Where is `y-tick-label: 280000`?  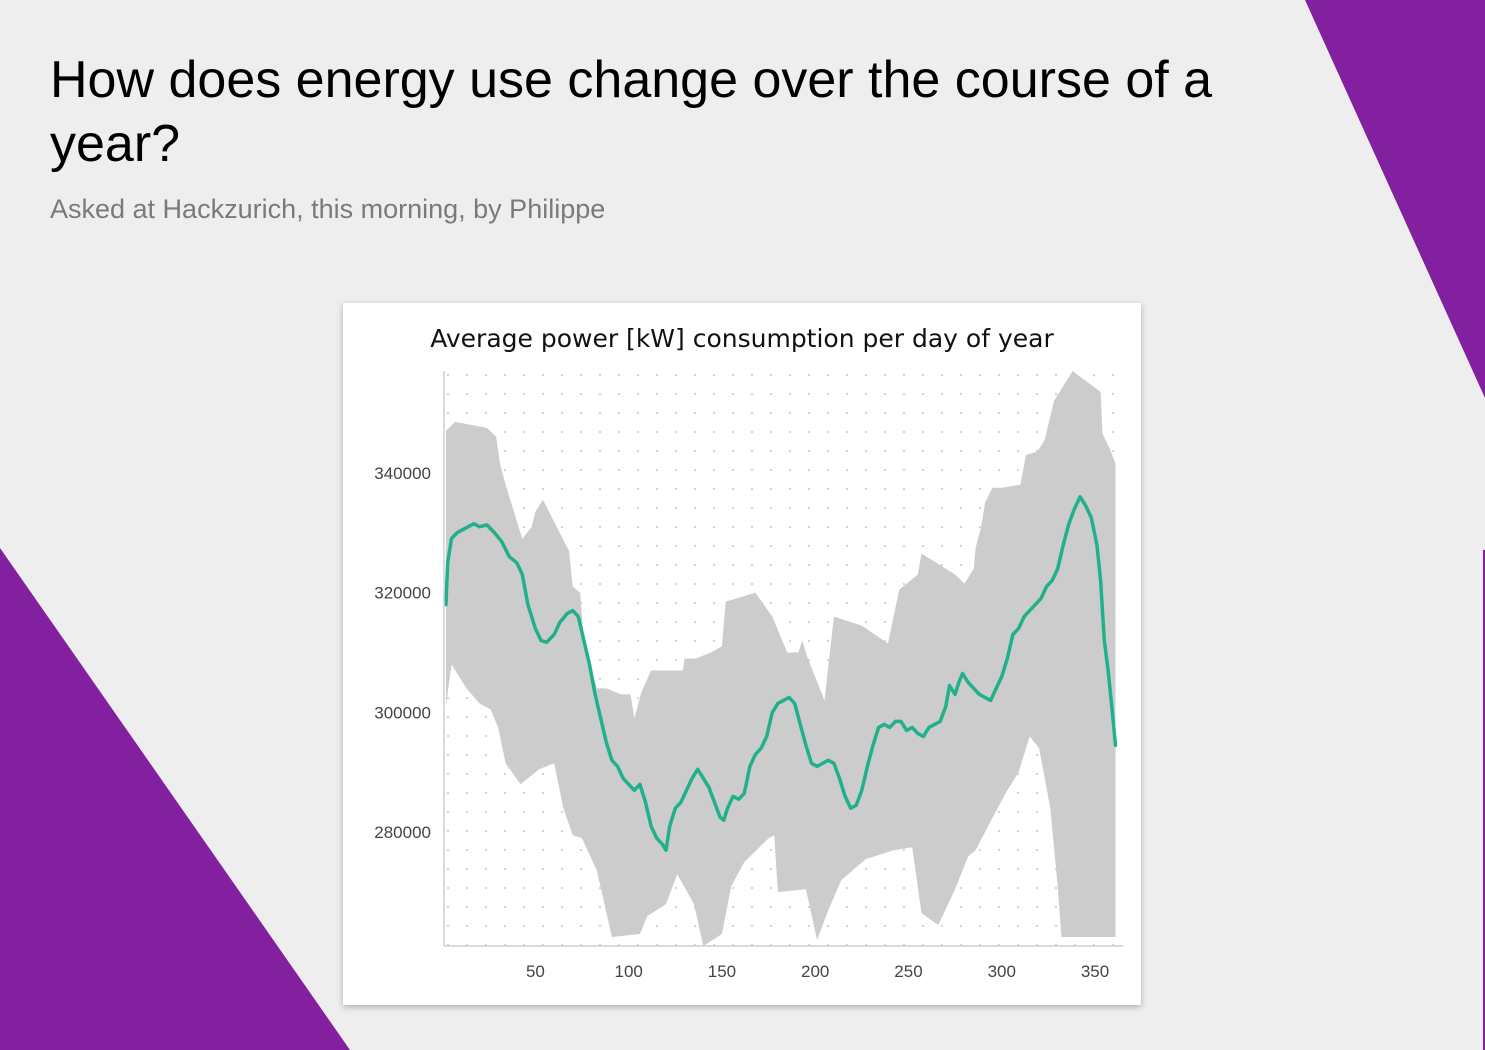 y-tick-label: 280000 is located at coordinates (402, 832).